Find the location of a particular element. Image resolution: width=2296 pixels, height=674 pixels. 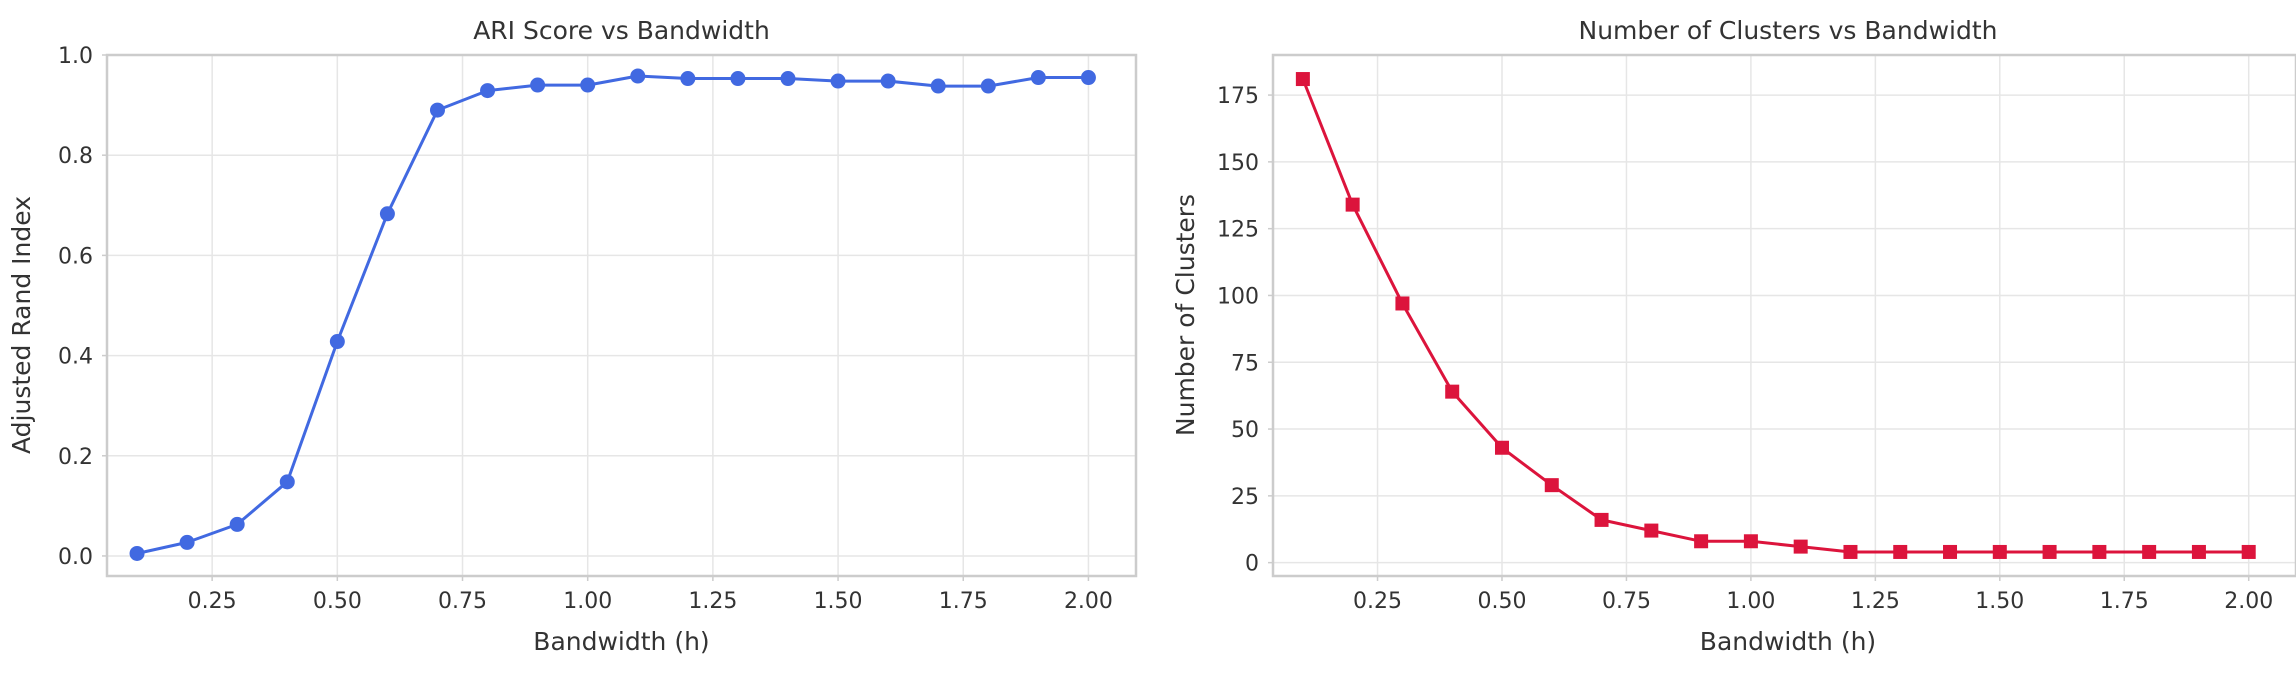

ari-y-tick-label: 0.0 is located at coordinates (75, 557).